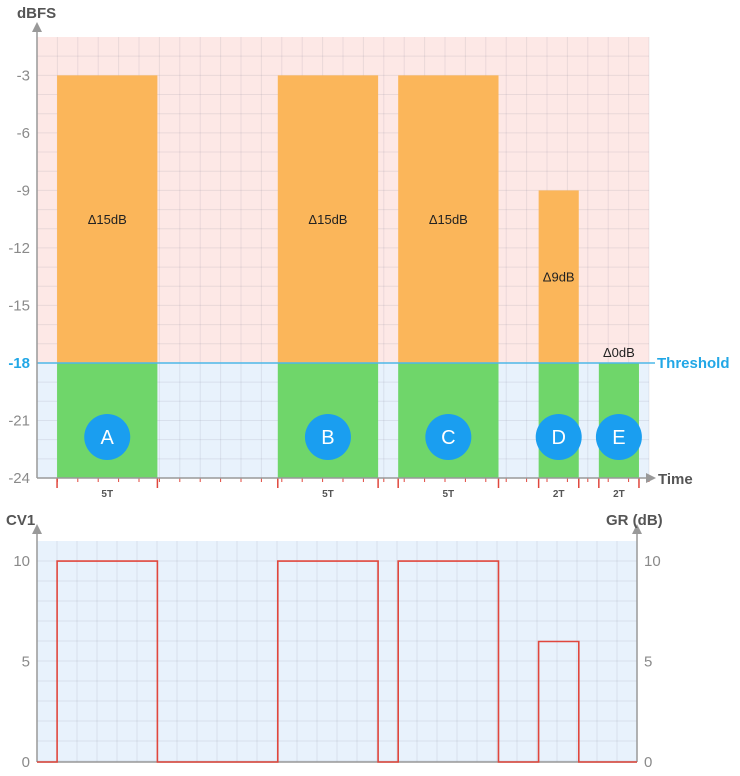 Image resolution: width=740 pixels, height=776 pixels. I want to click on cv-axis-arrow, so click(37, 529).